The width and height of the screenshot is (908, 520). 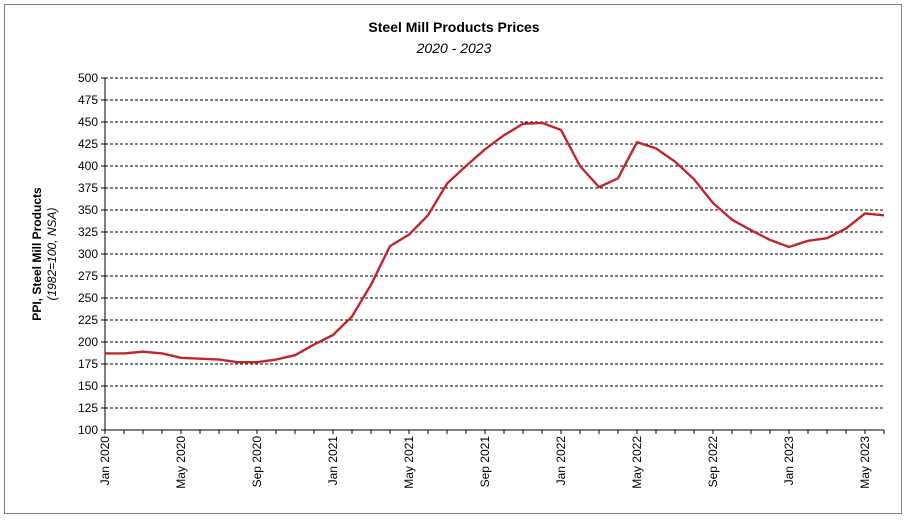 I want to click on chart-title: Steel Mill Products Prices, so click(x=453, y=27).